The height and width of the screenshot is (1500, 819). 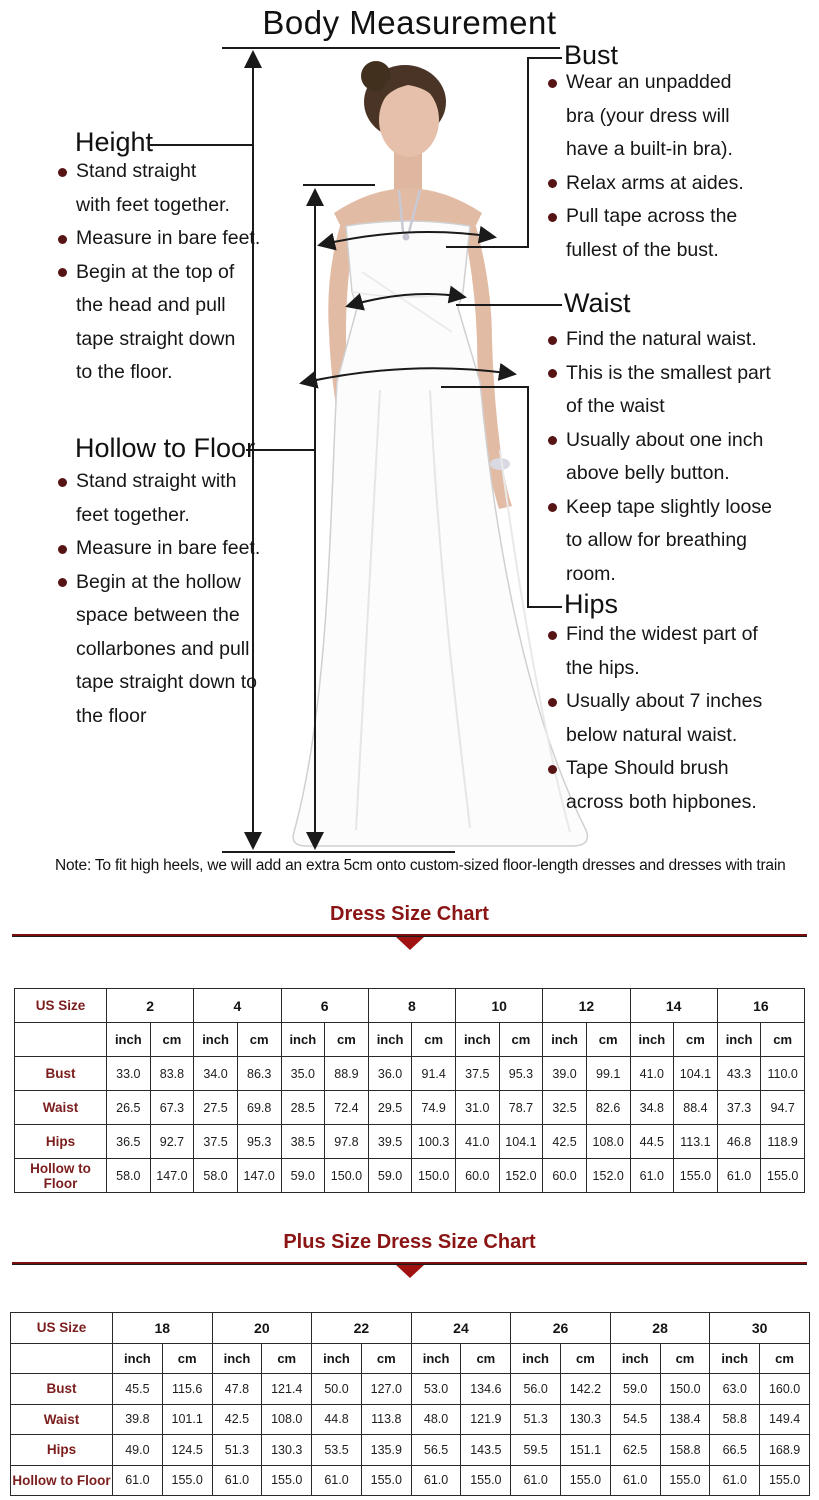 What do you see at coordinates (560, 1328) in the screenshot?
I see `table-cell: 26` at bounding box center [560, 1328].